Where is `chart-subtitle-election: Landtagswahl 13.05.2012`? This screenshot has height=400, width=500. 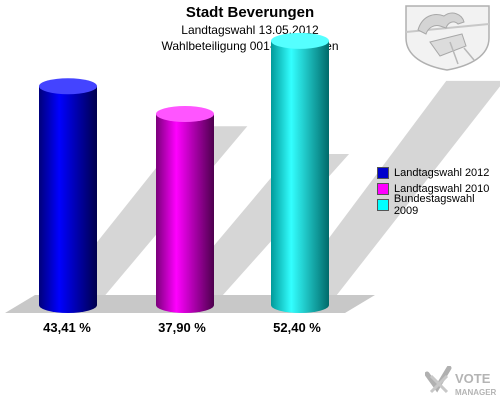 chart-subtitle-election: Landtagswahl 13.05.2012 is located at coordinates (250, 30).